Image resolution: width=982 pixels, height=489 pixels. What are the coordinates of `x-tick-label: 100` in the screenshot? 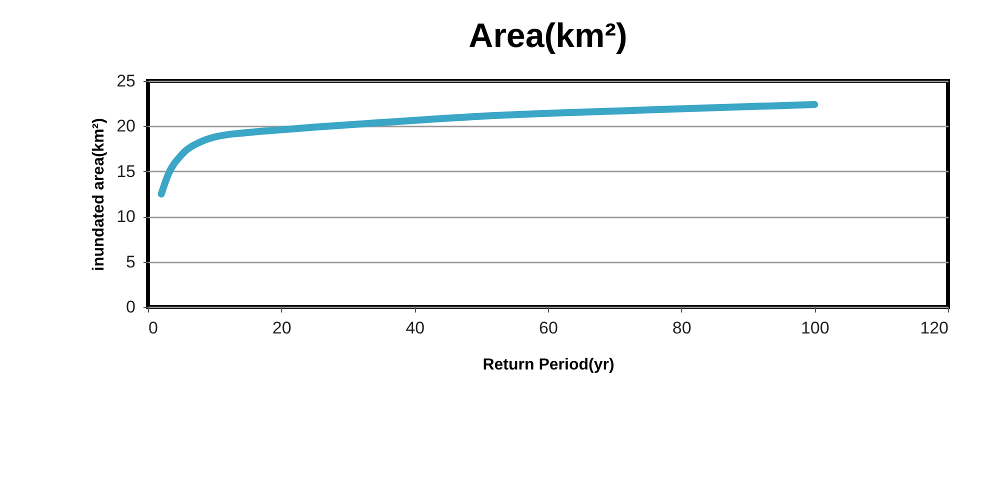 It's located at (815, 328).